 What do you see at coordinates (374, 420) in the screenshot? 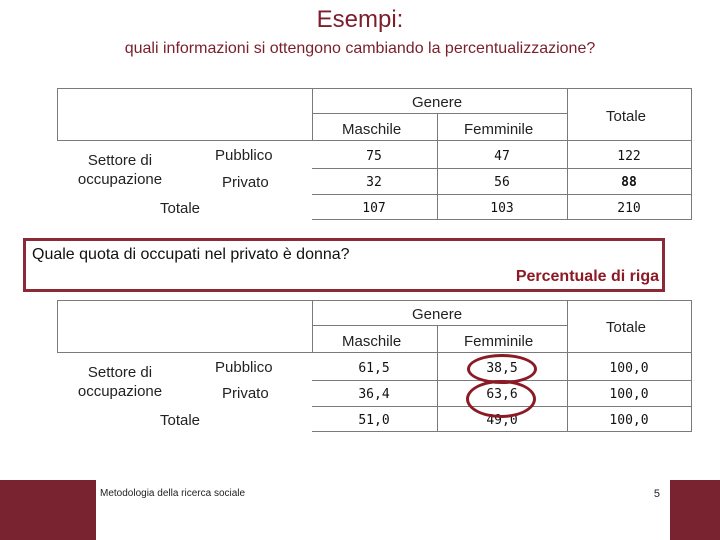
I see `cell-value: 51,0` at bounding box center [374, 420].